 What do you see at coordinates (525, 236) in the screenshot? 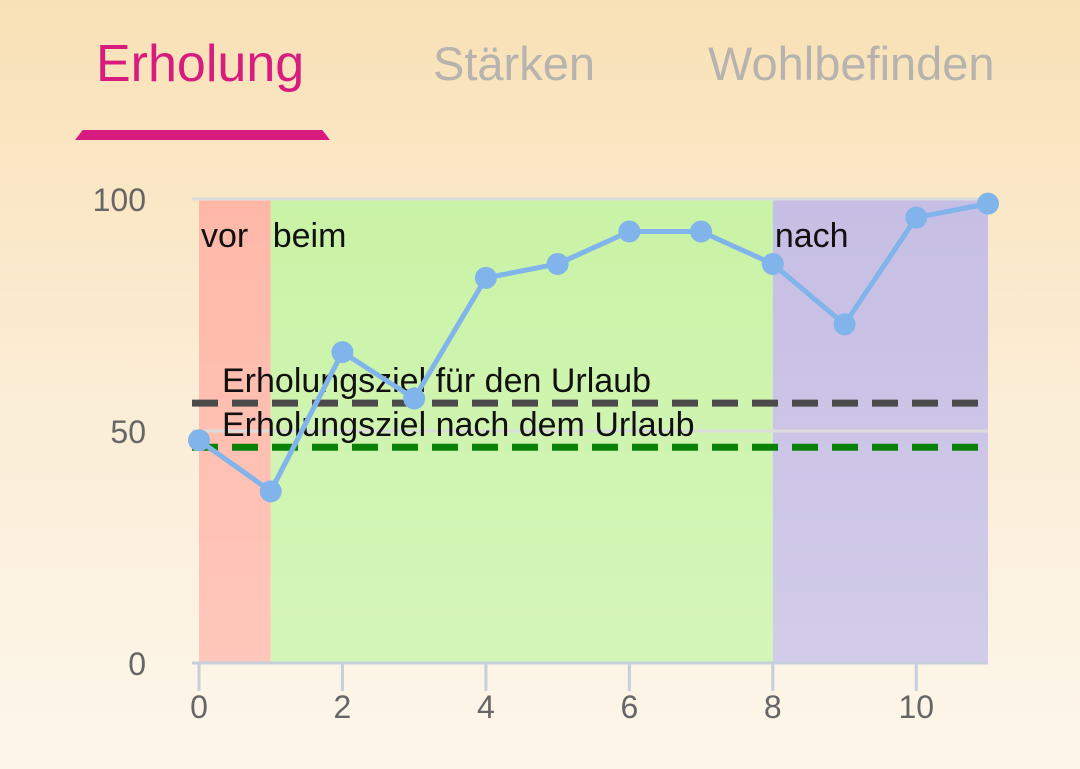
I see `phase-labels: vor beim nach` at bounding box center [525, 236].